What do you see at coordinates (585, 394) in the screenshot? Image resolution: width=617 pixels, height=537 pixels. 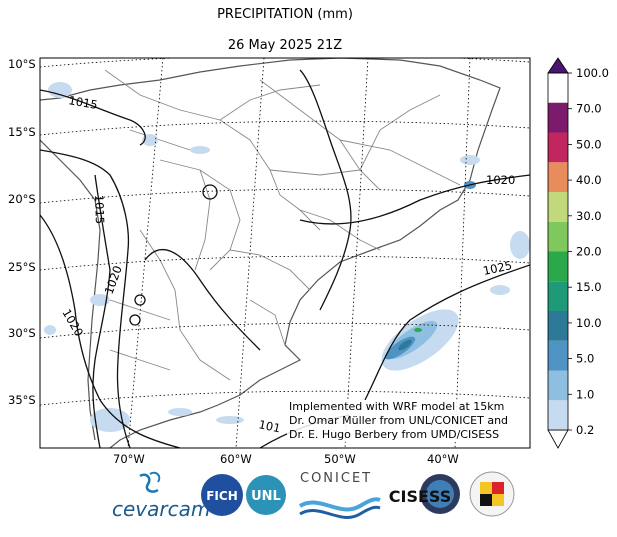 I see `colorbar-tick-label: 1.0` at bounding box center [585, 394].